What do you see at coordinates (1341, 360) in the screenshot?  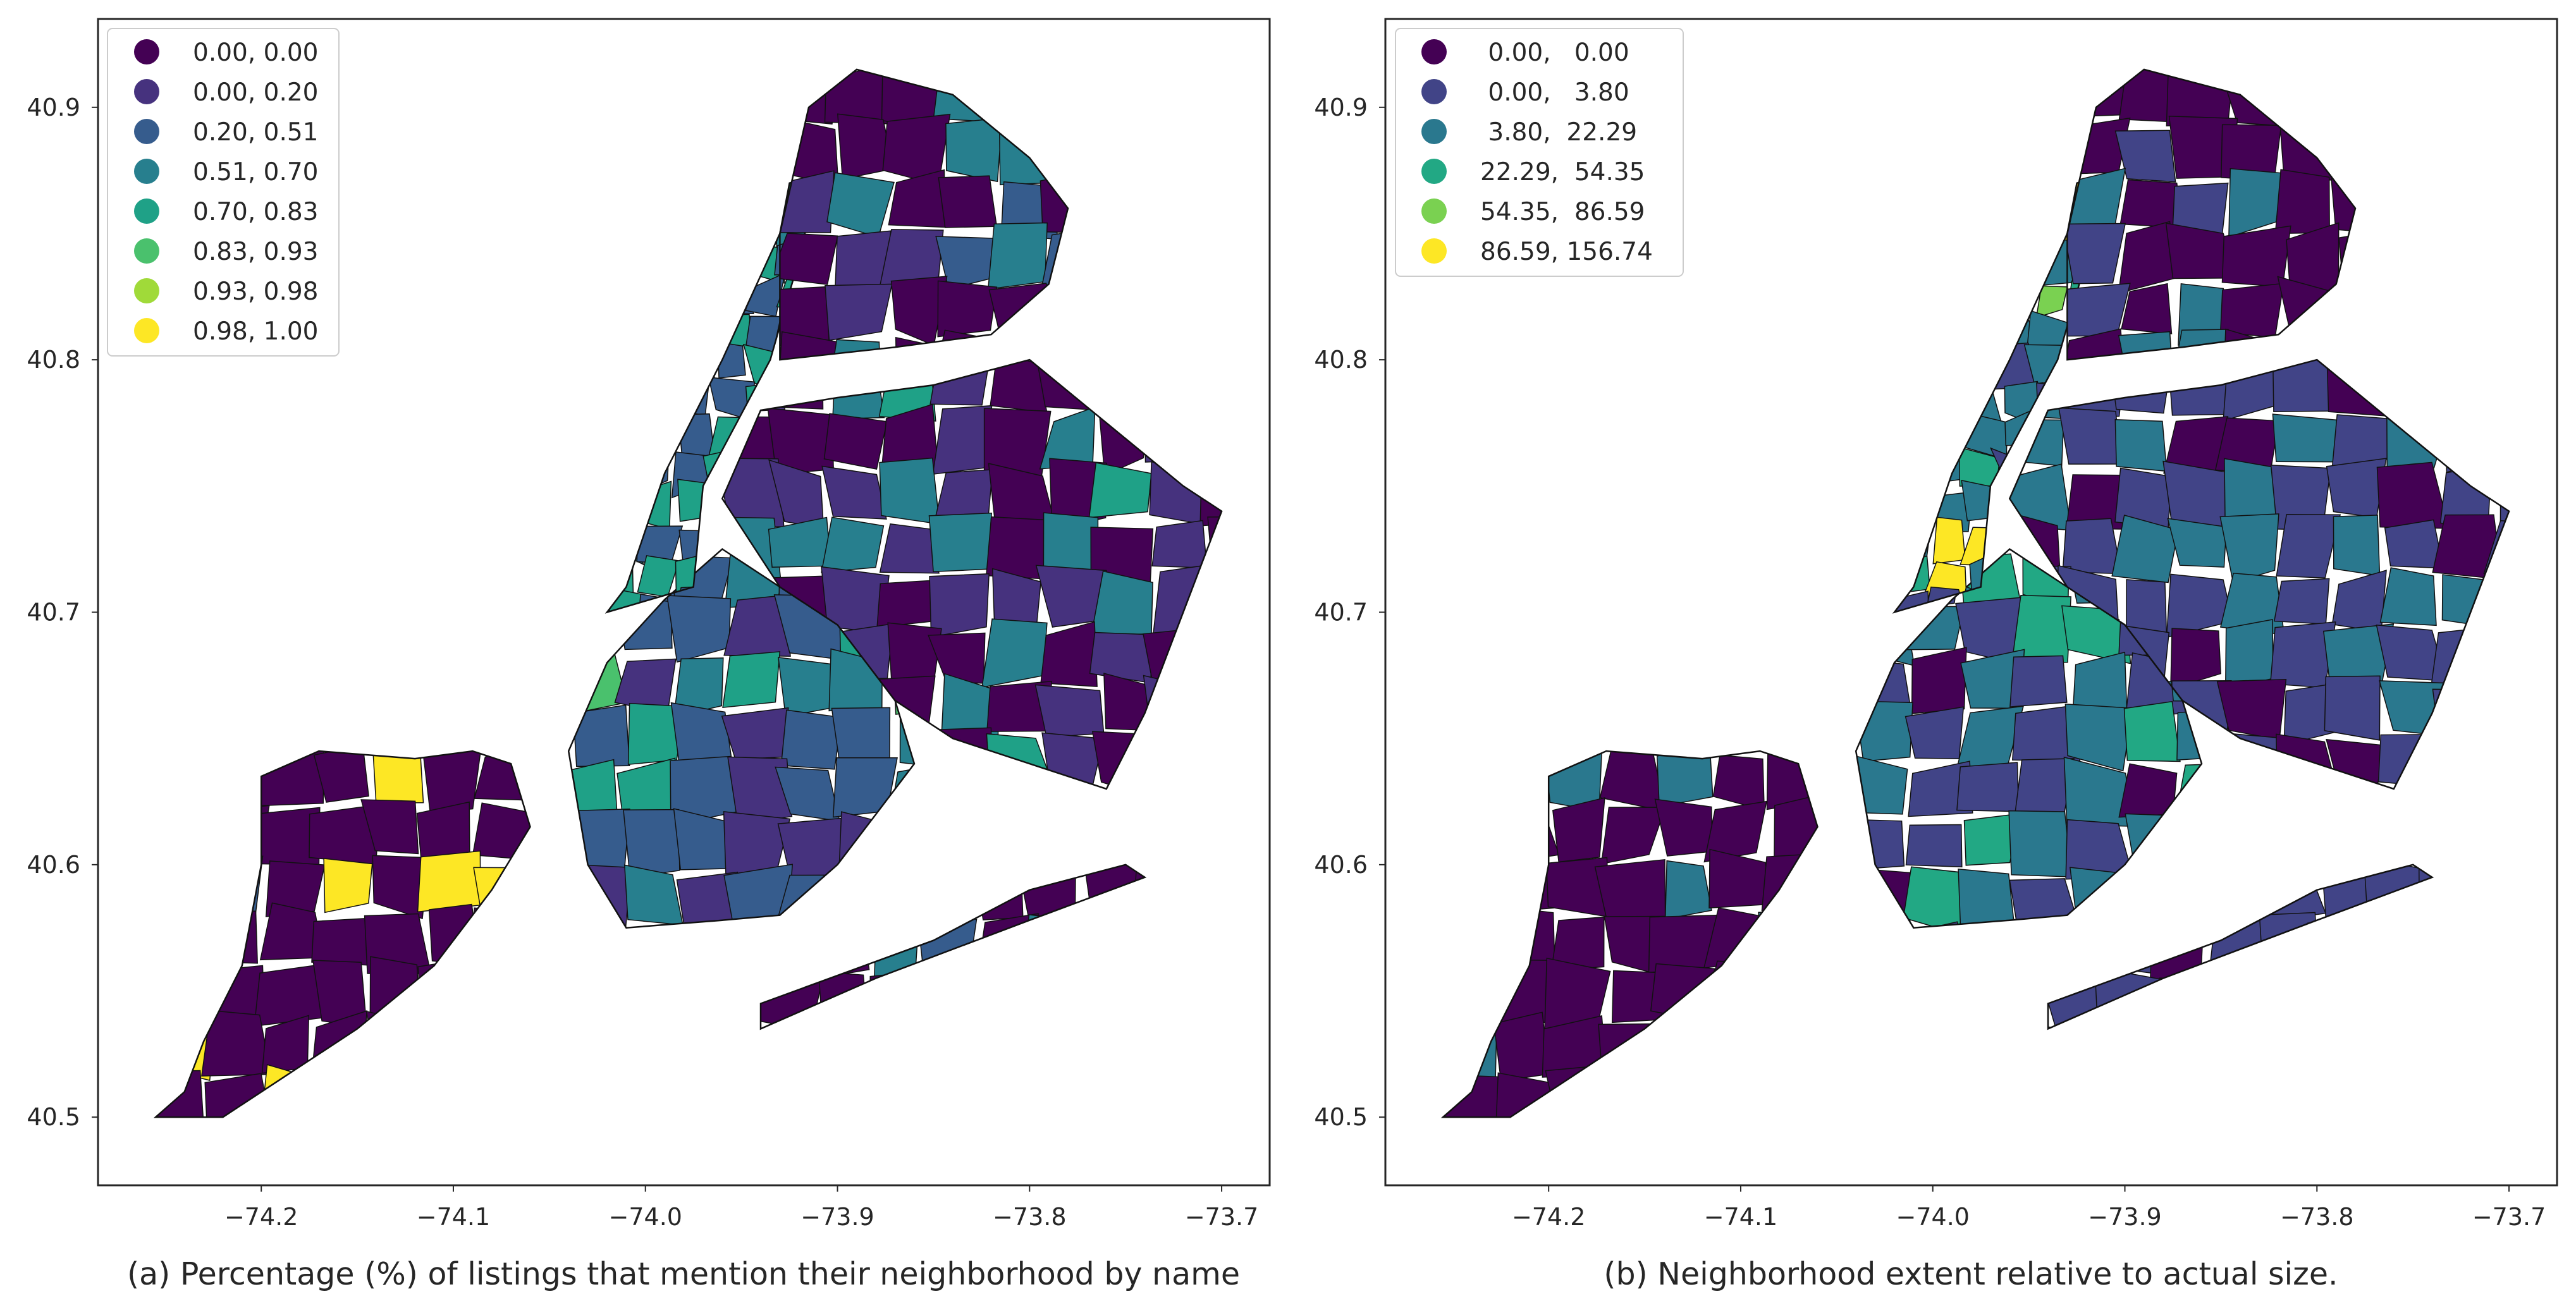 I see `y-tick-label: 40.8` at bounding box center [1341, 360].